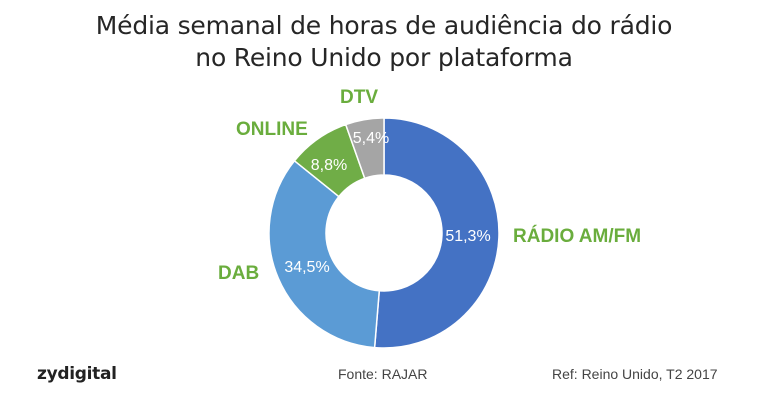 The image size is (768, 404). Describe the element at coordinates (384, 57) in the screenshot. I see `chart-title-line-2: no Reino Unido por plataforma` at that location.